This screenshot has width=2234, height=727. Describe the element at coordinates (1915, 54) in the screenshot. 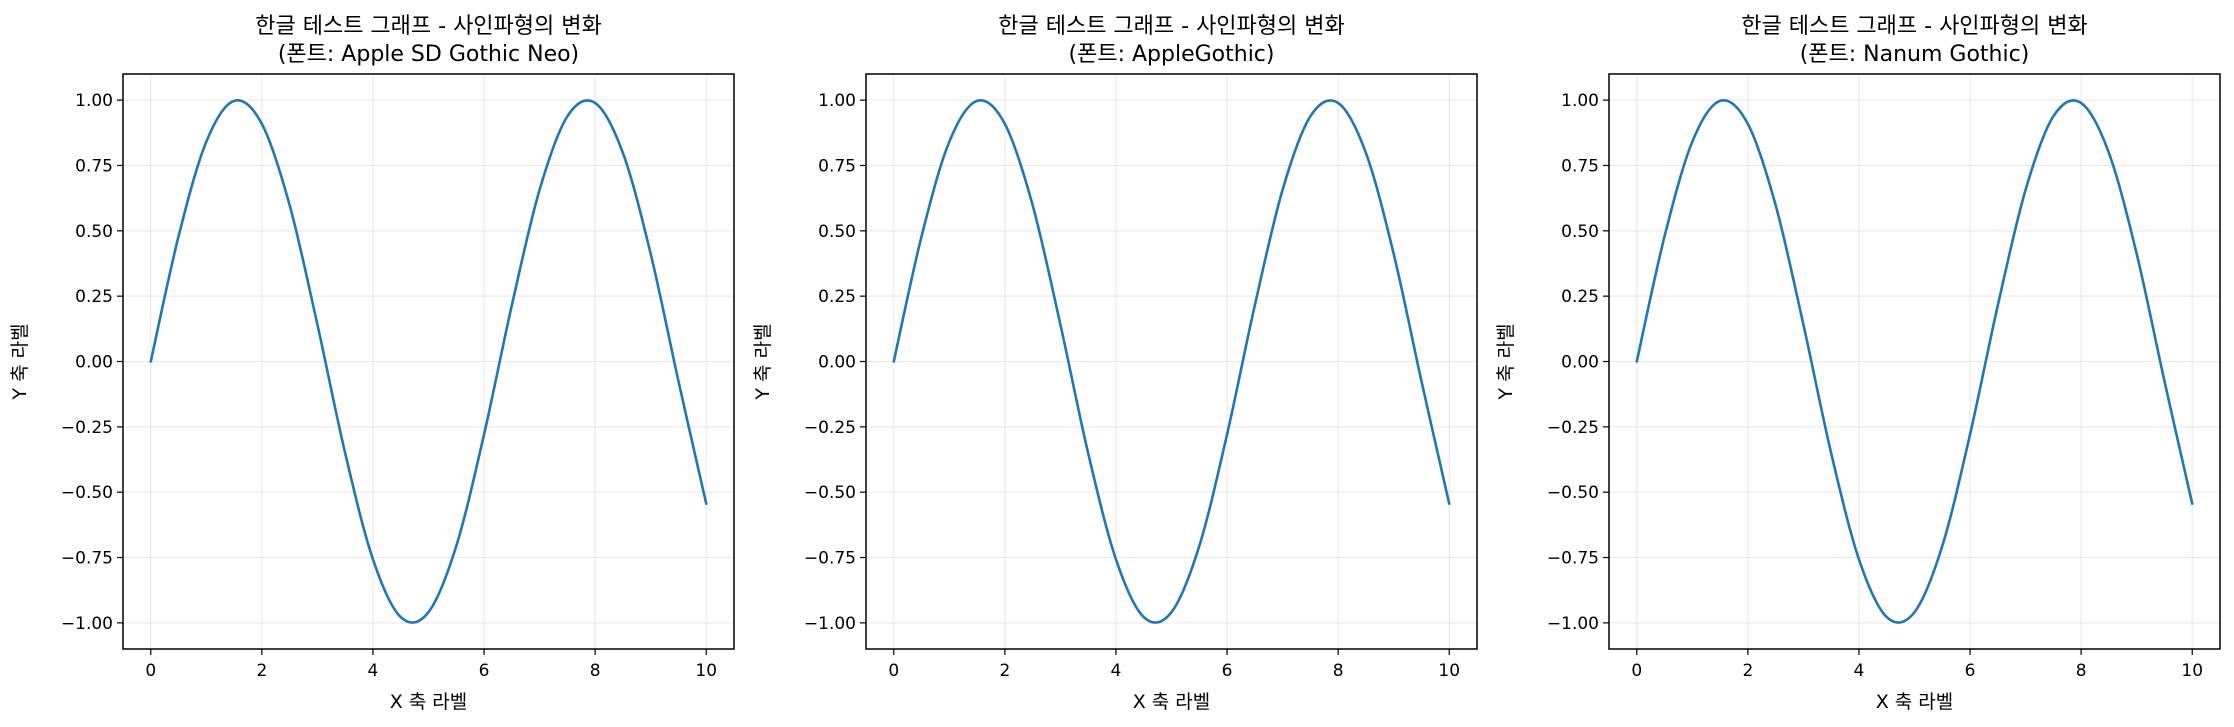

I see `chart-title-line2: (폰트: Nanum Gothic)` at that location.